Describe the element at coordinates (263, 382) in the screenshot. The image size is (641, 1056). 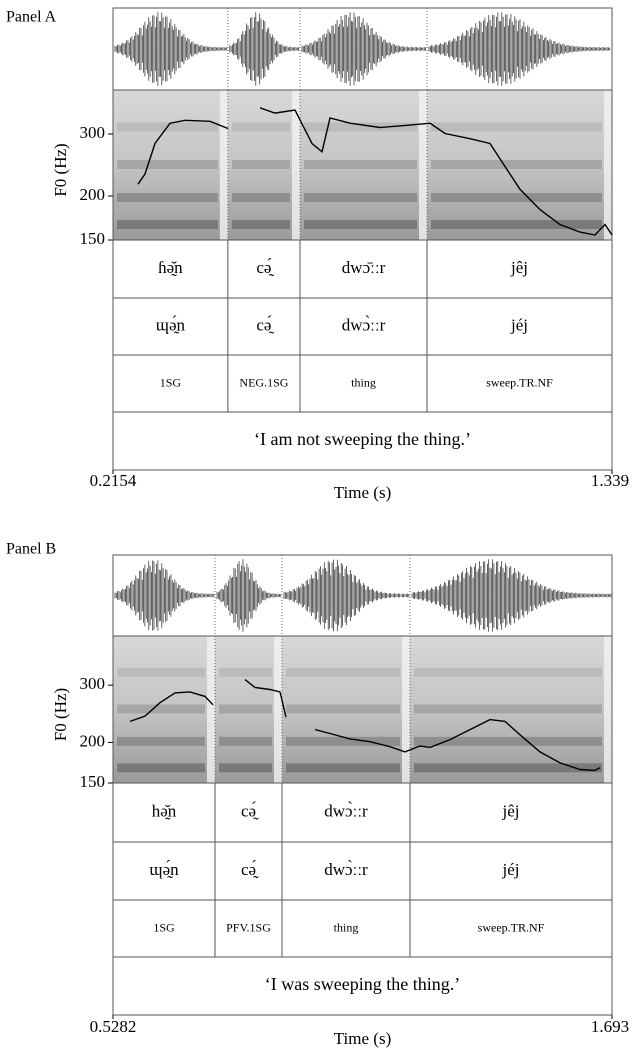
I see `tier-label: NEG.1SG` at that location.